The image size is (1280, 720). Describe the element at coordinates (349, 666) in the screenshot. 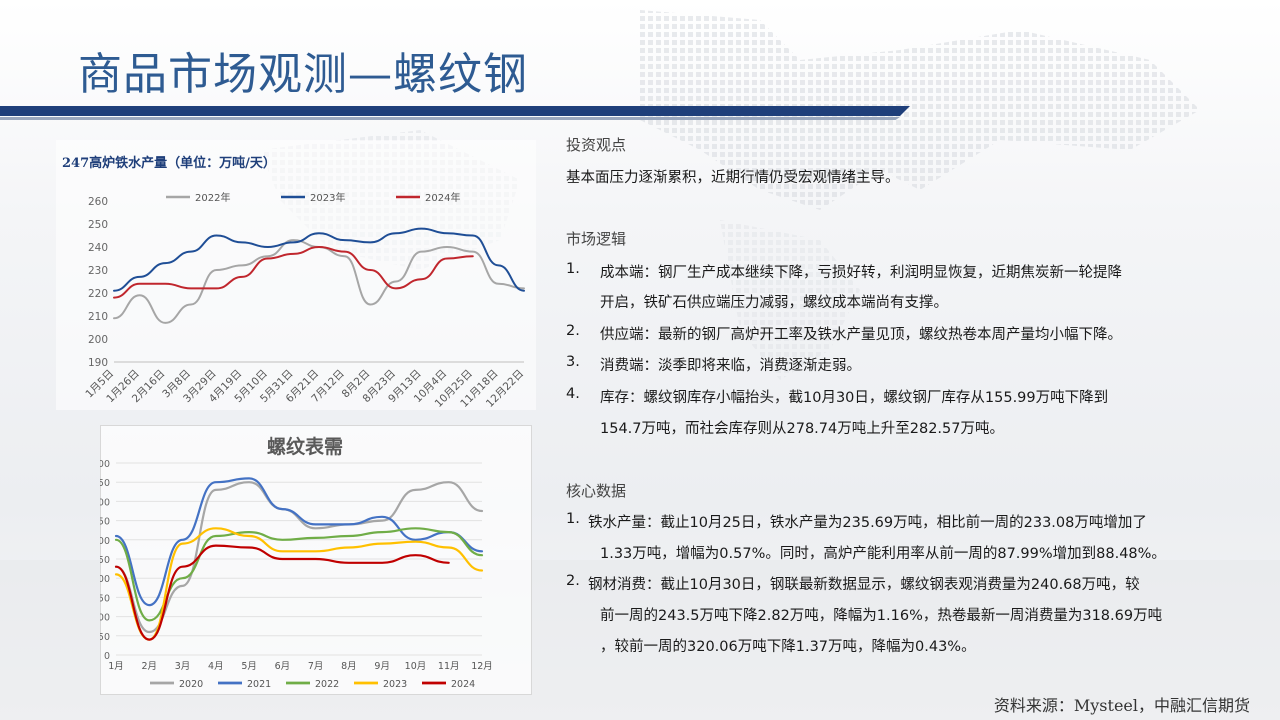

I see `x-tick-label: 8月` at that location.